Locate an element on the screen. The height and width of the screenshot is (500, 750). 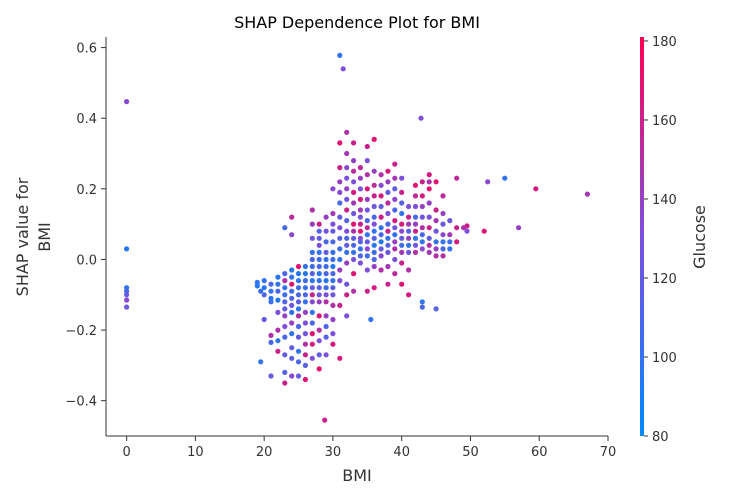
x-axis-label: BMI is located at coordinates (357, 475).